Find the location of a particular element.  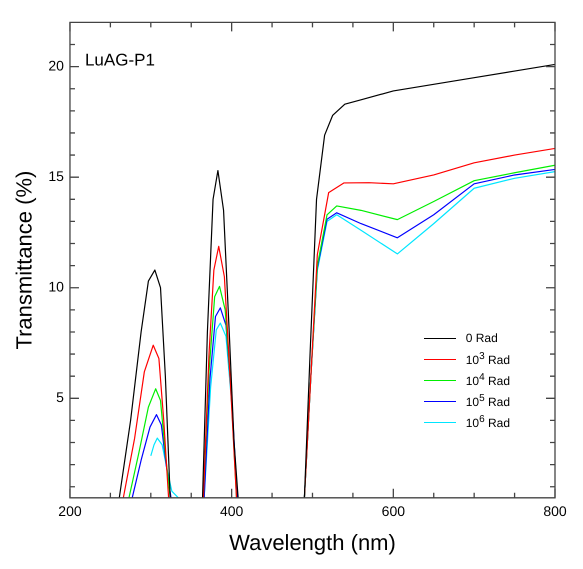

y-tick-label: 15 is located at coordinates (56, 176).